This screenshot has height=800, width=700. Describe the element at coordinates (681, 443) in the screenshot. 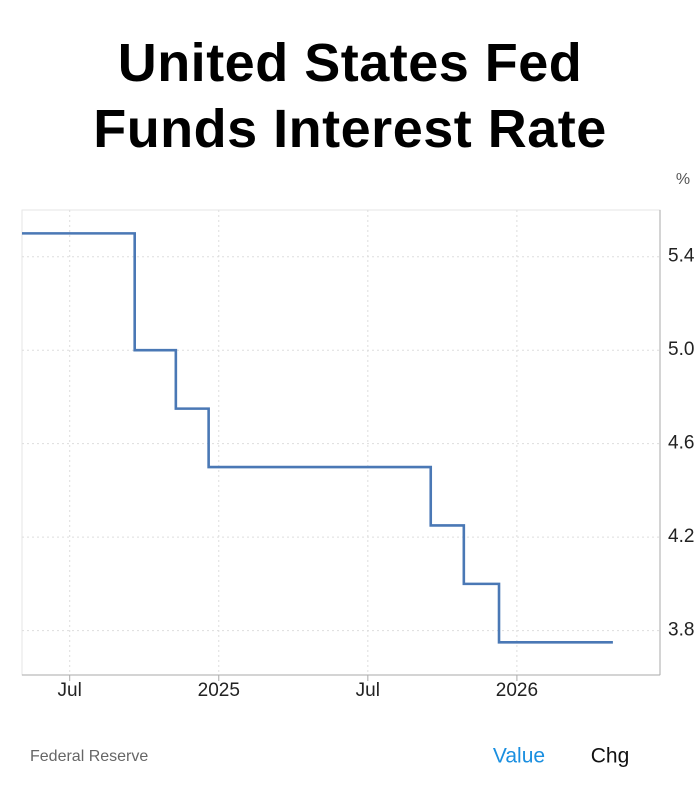

I see `y-tick-label: 4.6` at that location.